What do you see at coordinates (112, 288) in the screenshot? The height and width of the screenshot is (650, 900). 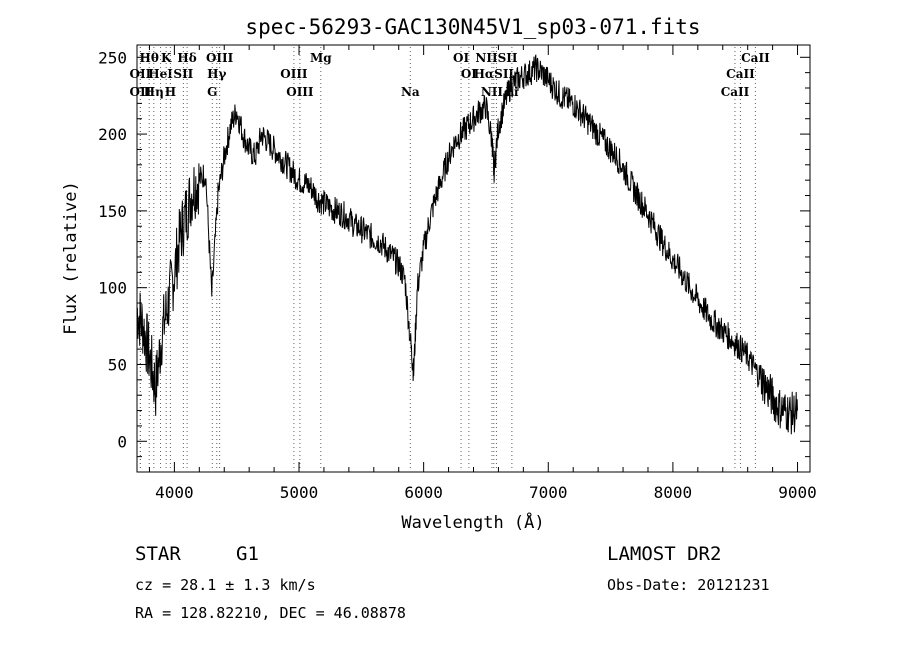 I see `y-tick-label: 100` at bounding box center [112, 288].